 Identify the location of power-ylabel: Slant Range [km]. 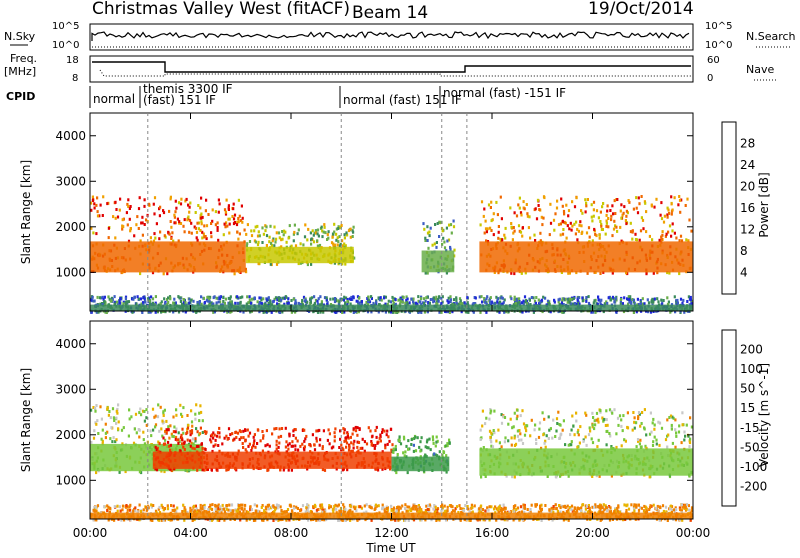
(26, 212).